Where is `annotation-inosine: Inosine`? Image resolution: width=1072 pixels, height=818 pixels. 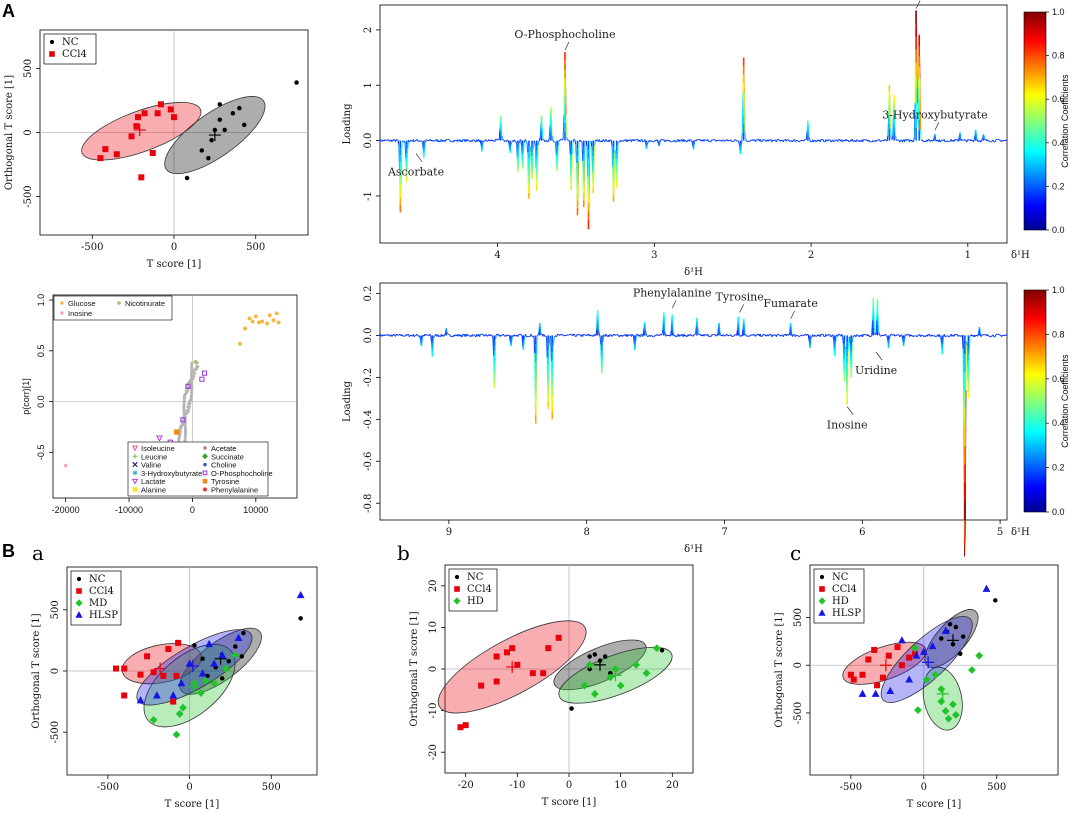 annotation-inosine: Inosine is located at coordinates (847, 425).